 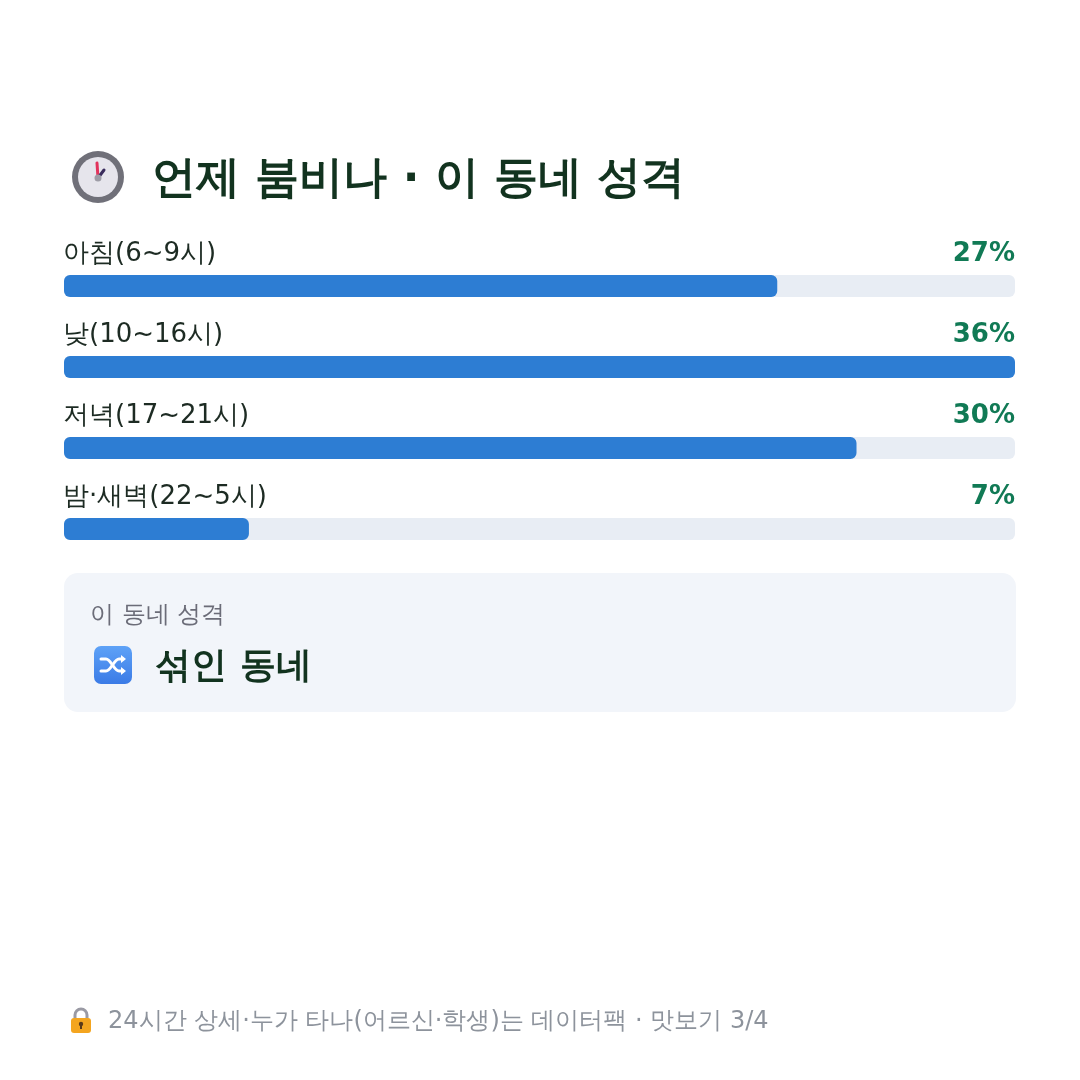 What do you see at coordinates (156, 529) in the screenshot?
I see `bar` at bounding box center [156, 529].